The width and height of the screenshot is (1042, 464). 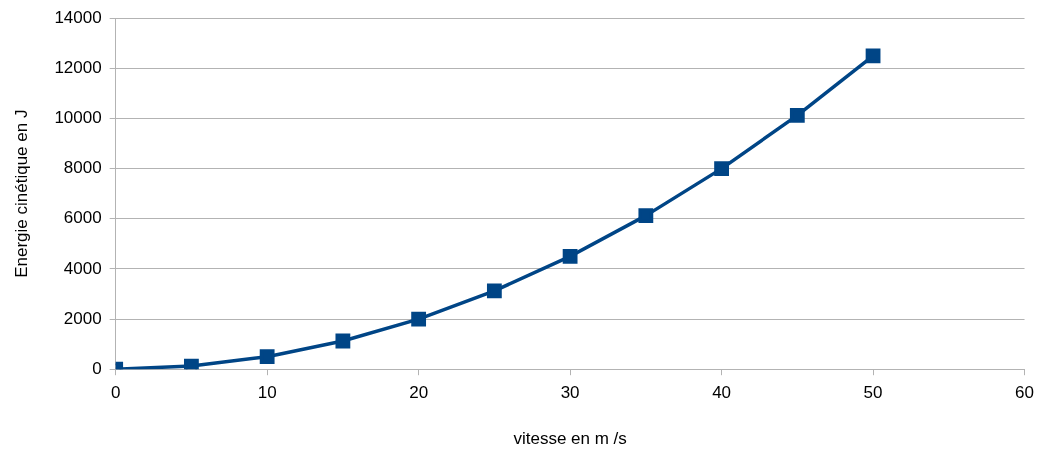 I want to click on y-axis-title: Energie cinétique en J, so click(x=21, y=193).